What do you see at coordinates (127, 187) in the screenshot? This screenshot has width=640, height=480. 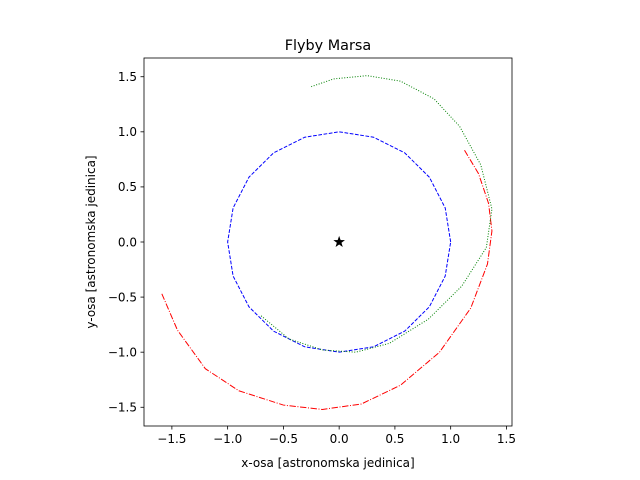 I see `y-tick-label: 0.5` at bounding box center [127, 187].